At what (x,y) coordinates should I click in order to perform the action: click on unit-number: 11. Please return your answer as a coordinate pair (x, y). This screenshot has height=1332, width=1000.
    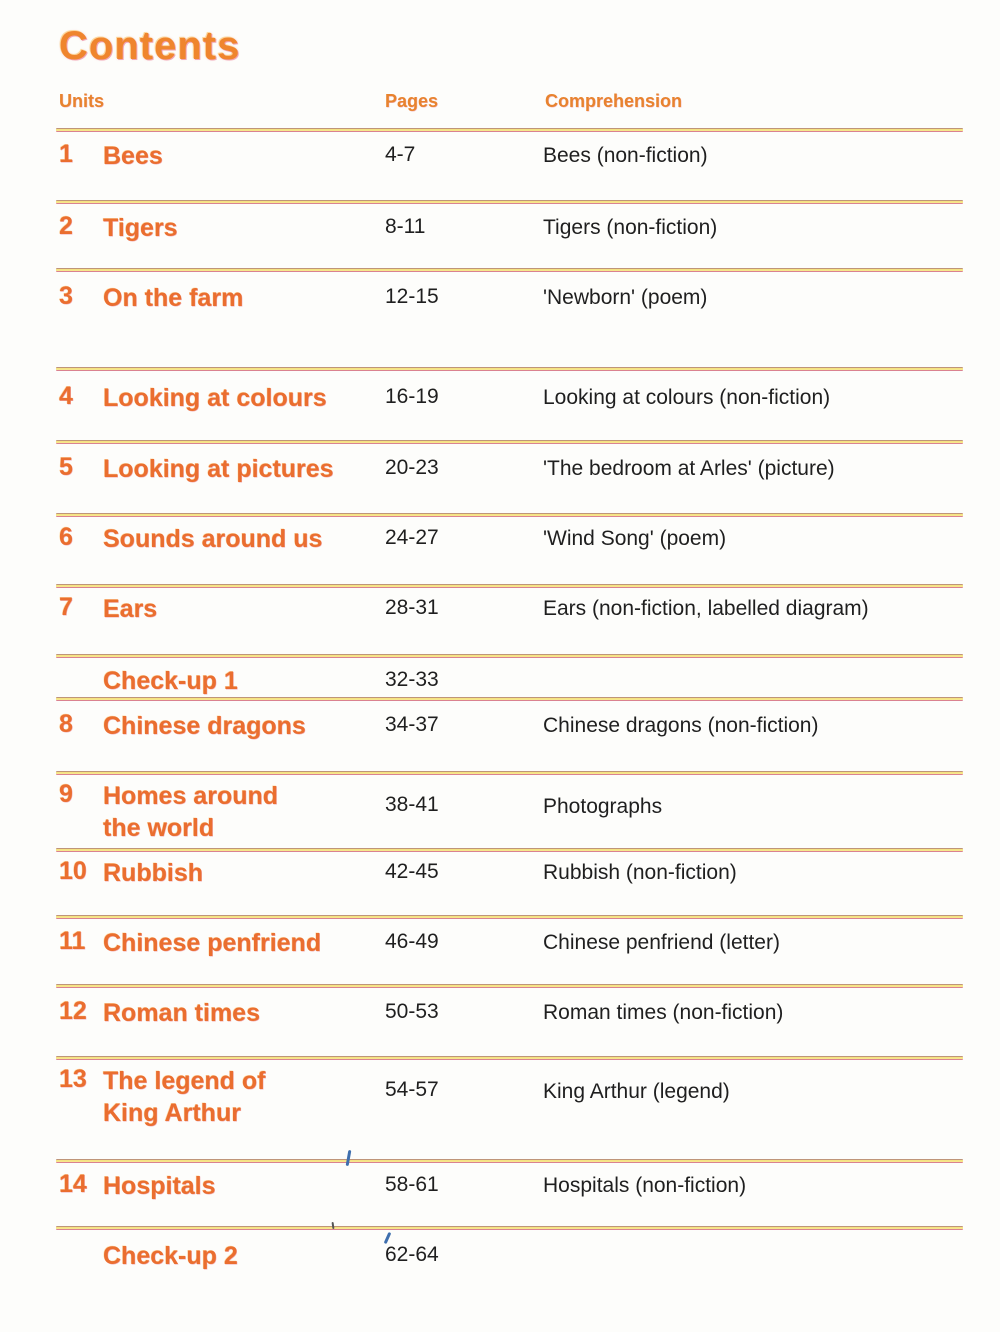
    Looking at the image, I should click on (72, 941).